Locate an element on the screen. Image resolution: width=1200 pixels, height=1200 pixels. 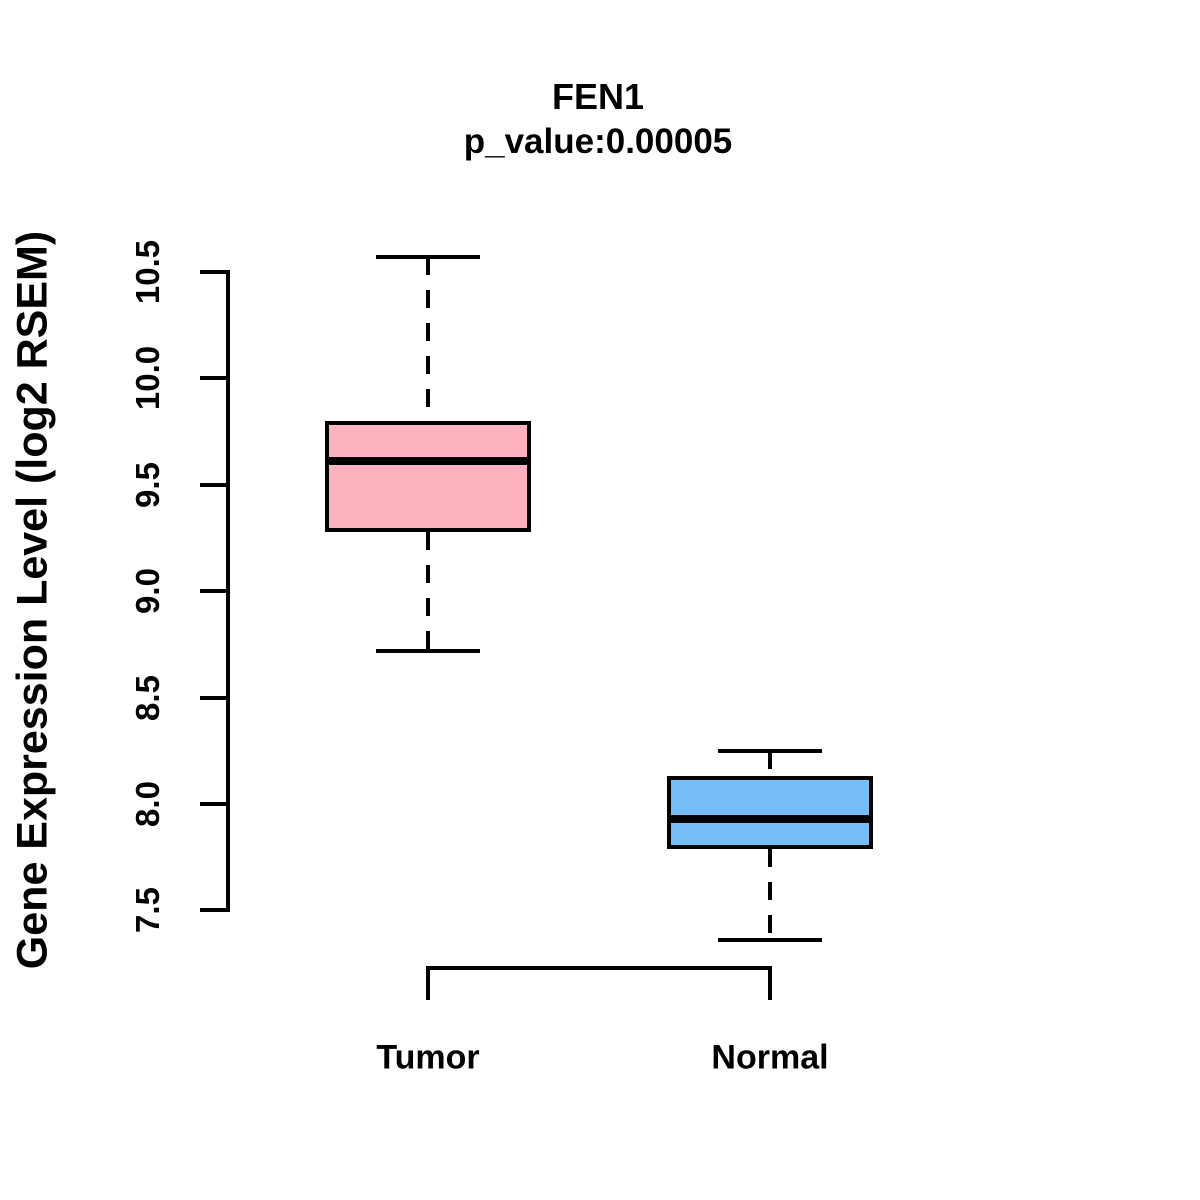
x-label-tumor: Tumor is located at coordinates (428, 1057).